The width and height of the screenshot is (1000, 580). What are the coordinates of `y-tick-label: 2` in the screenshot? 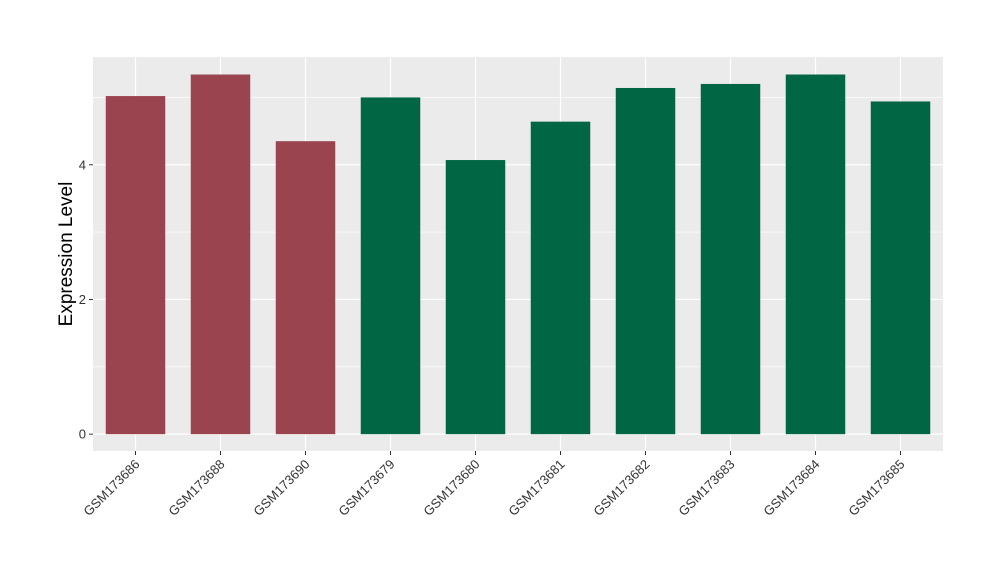 It's located at (82, 299).